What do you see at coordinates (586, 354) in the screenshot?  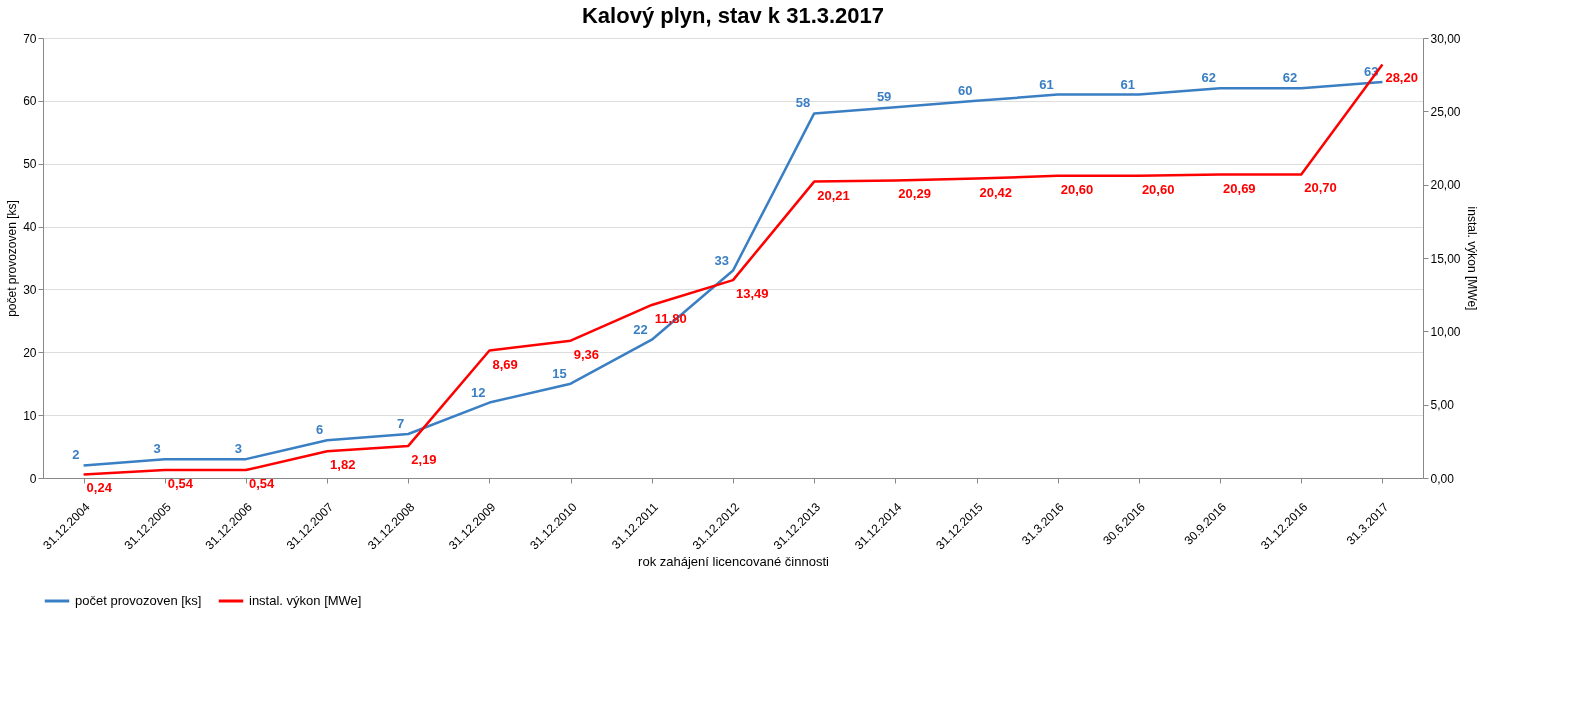 I see `data-label: 9,36` at bounding box center [586, 354].